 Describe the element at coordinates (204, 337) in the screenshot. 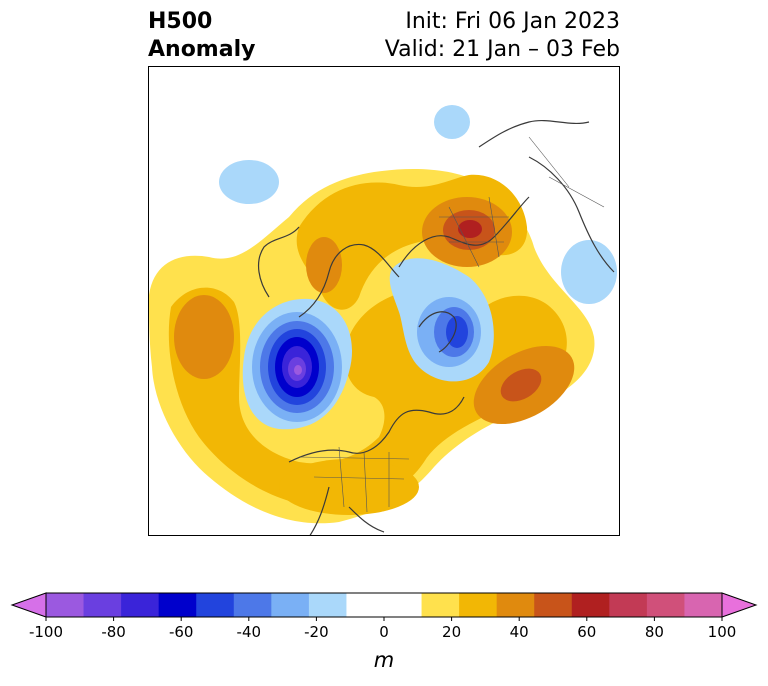

I see `positive-anomaly-40-pacific` at that location.